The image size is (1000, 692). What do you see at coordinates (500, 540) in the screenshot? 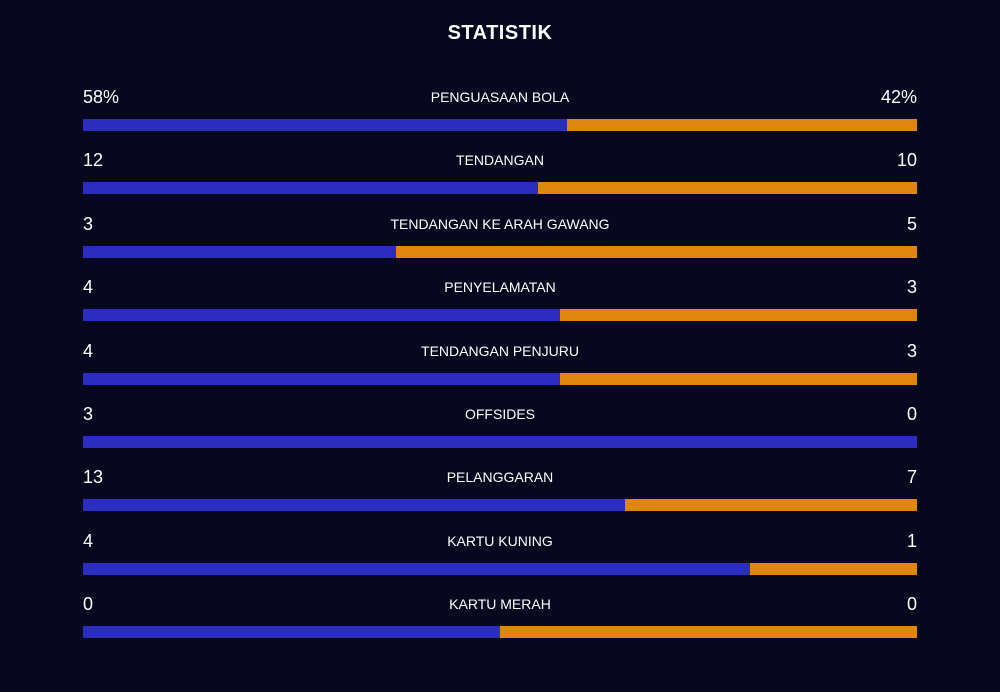
I see `stat-label: KARTU KUNING` at bounding box center [500, 540].